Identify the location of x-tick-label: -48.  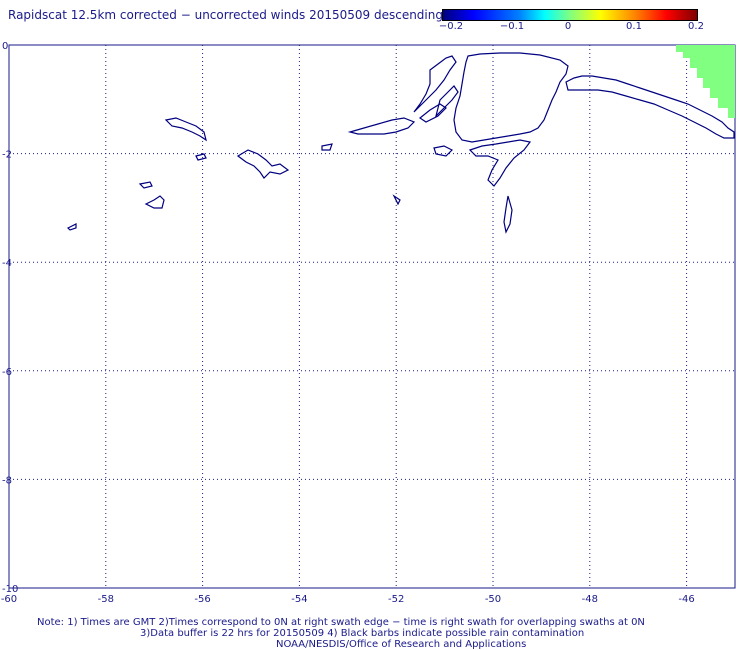
(590, 599).